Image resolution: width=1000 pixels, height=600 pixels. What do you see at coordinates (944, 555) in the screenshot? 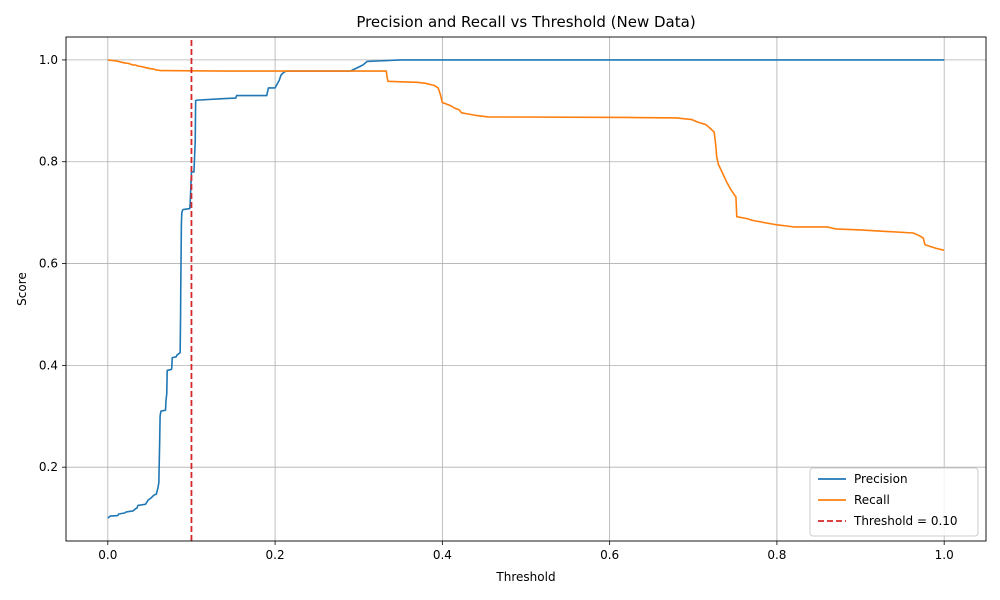
I see `x-tick-label: 1.0` at bounding box center [944, 555].